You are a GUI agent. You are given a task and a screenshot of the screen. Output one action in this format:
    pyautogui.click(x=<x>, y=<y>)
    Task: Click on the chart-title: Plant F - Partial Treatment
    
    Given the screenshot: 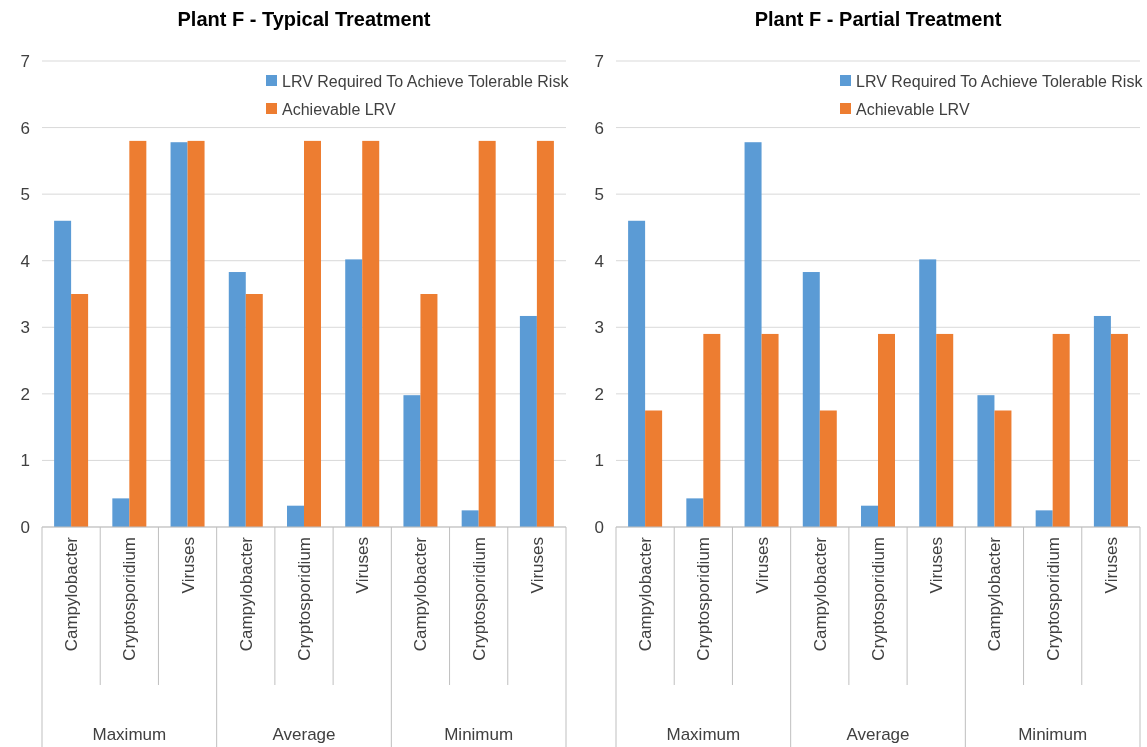 What is the action you would take?
    pyautogui.click(x=878, y=19)
    